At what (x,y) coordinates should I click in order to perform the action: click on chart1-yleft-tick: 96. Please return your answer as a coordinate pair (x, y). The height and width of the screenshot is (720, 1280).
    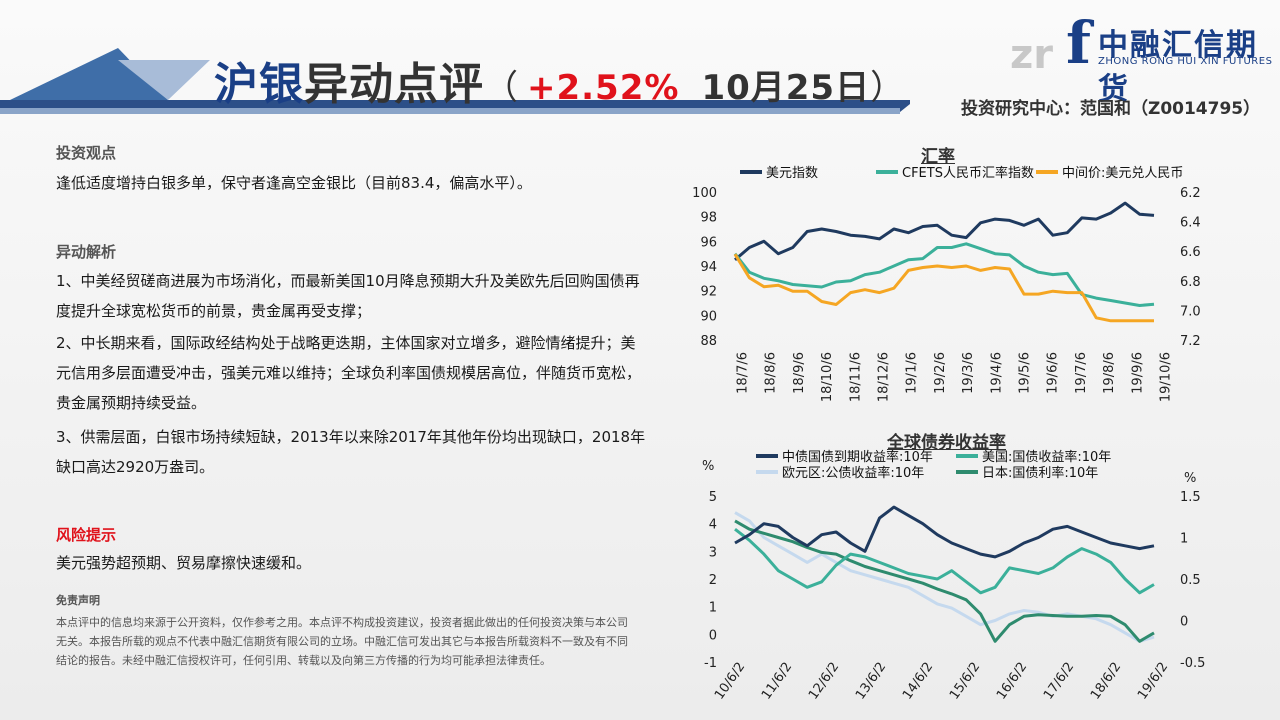
    Looking at the image, I should click on (708, 242).